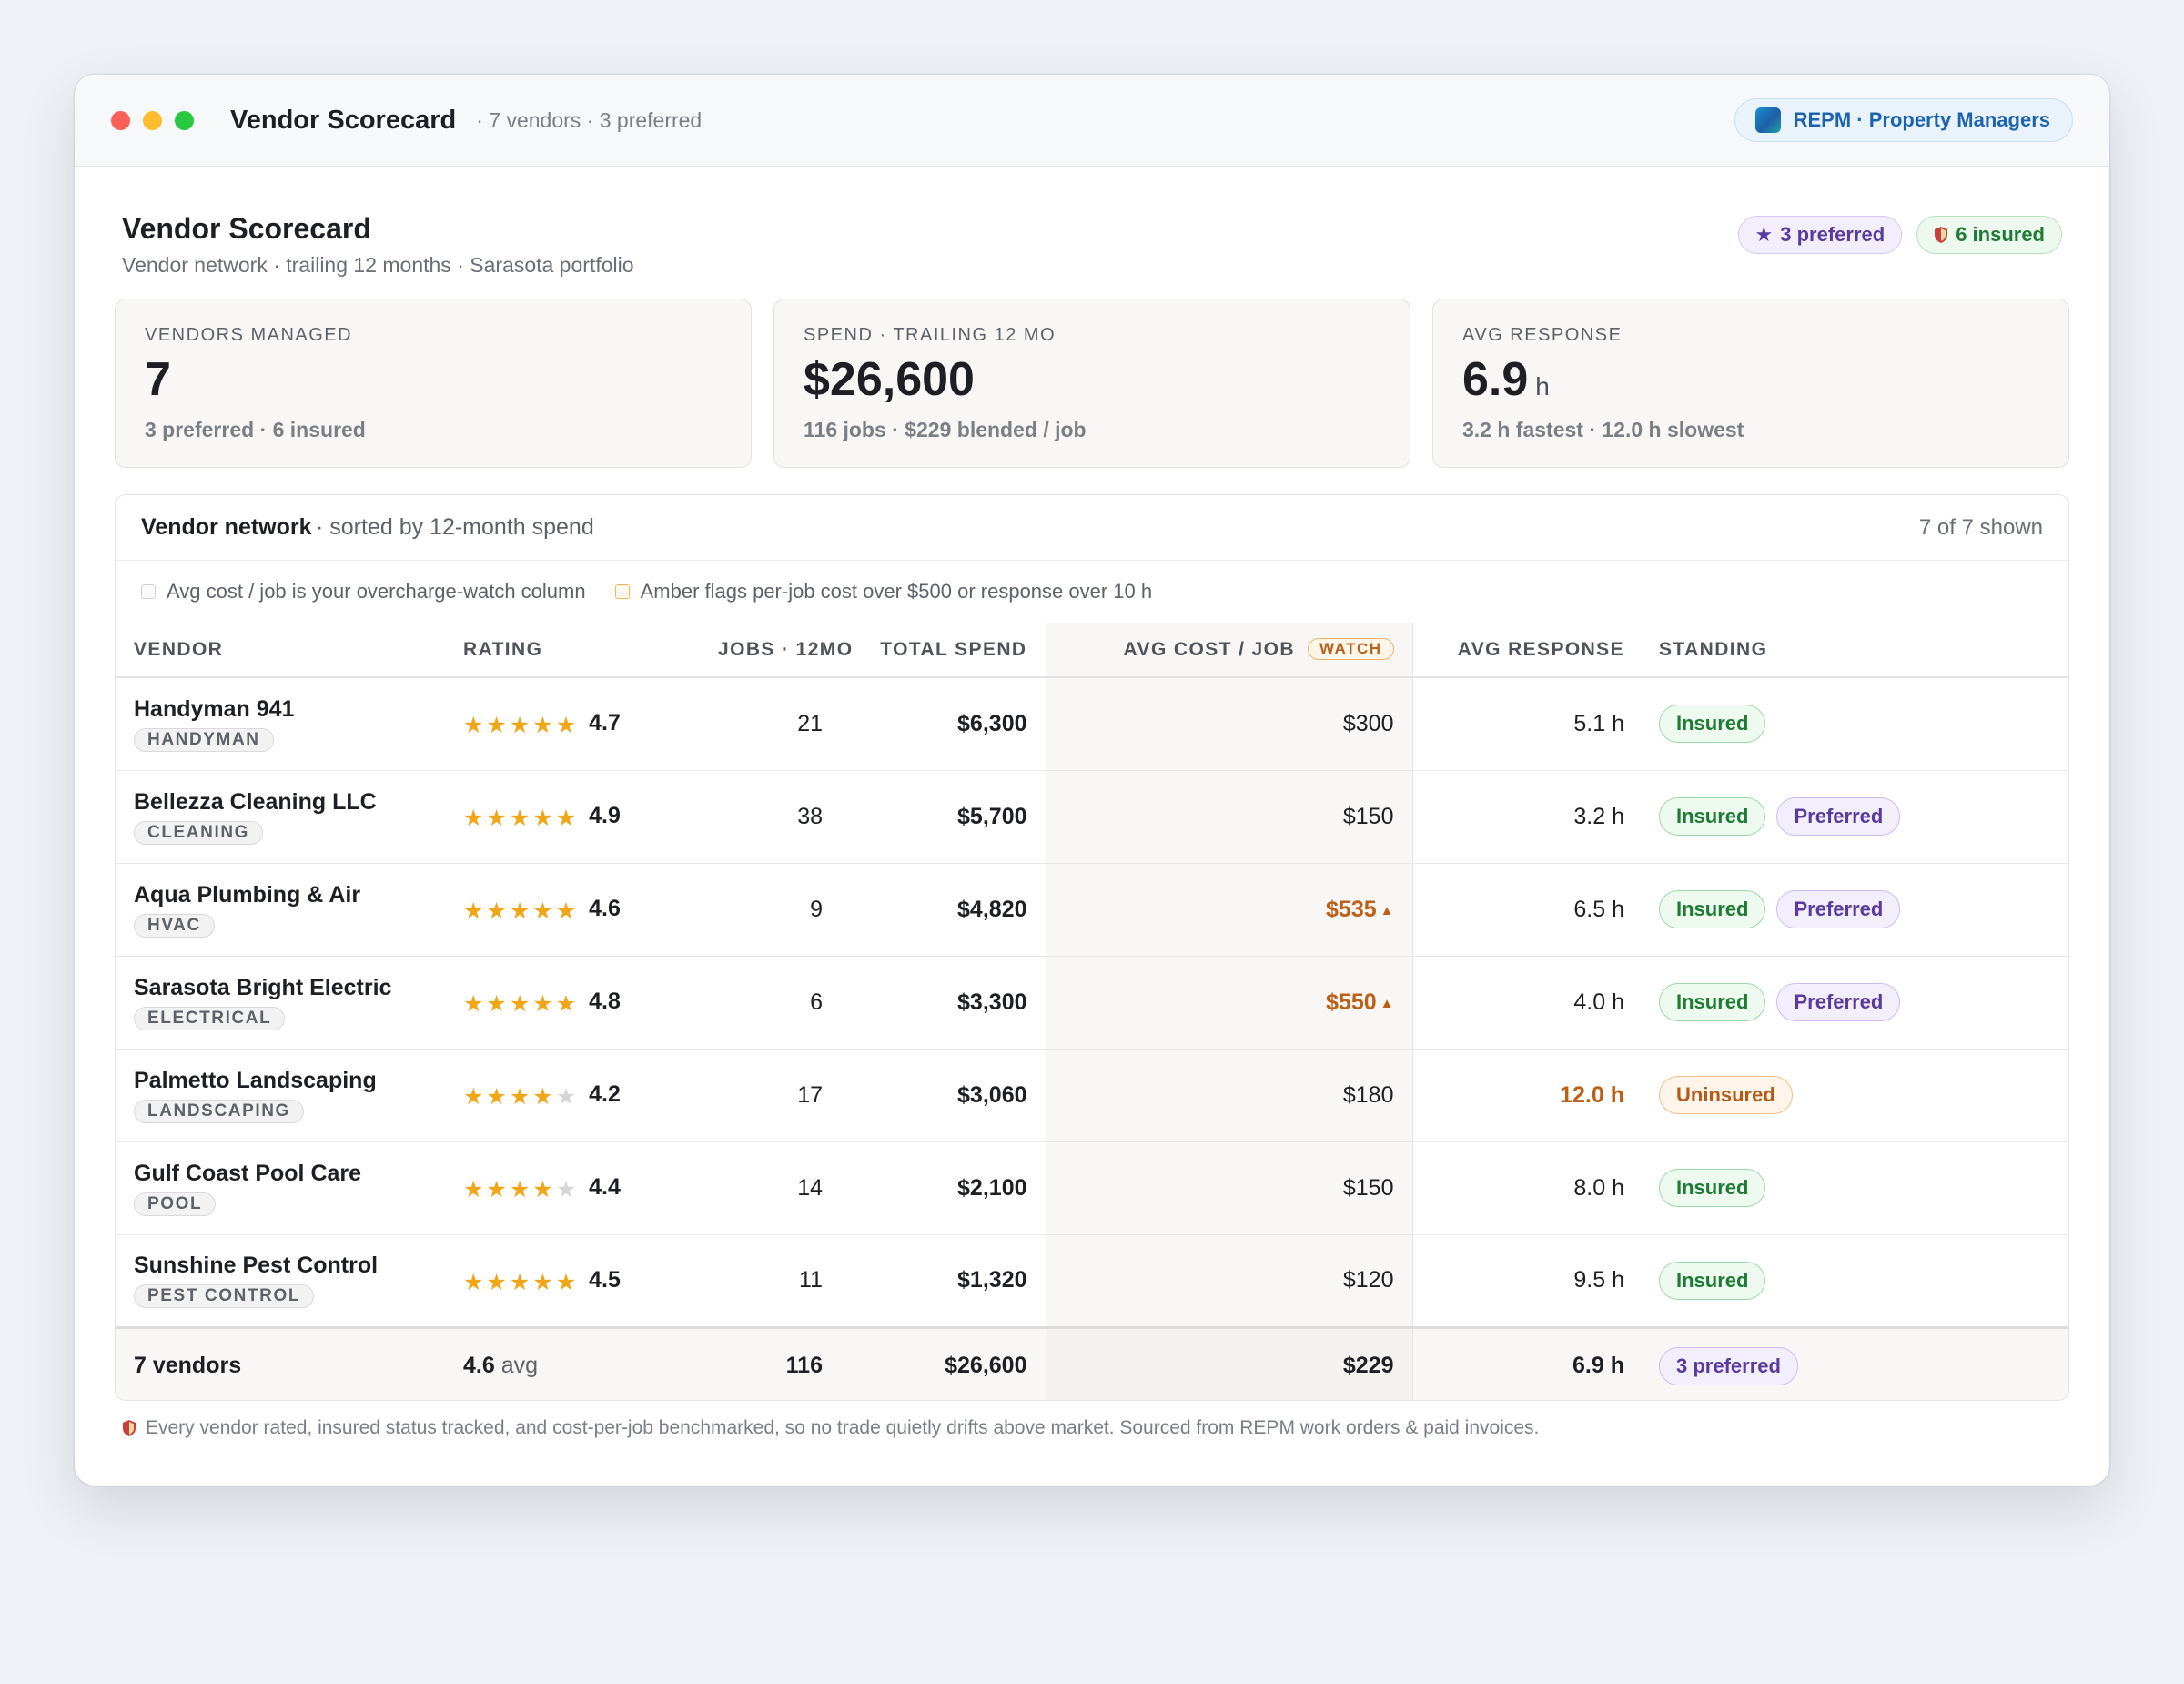 This screenshot has height=1684, width=2184. I want to click on vendor-name: Handyman 941, so click(215, 708).